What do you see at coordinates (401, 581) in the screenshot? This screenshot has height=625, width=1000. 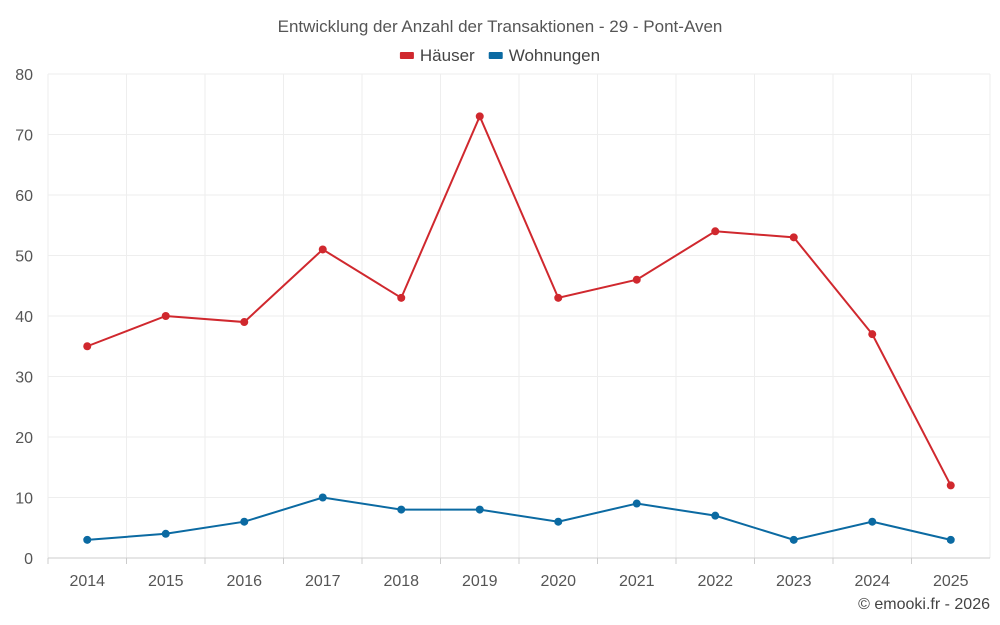 I see `x-tick-label: 2018` at bounding box center [401, 581].